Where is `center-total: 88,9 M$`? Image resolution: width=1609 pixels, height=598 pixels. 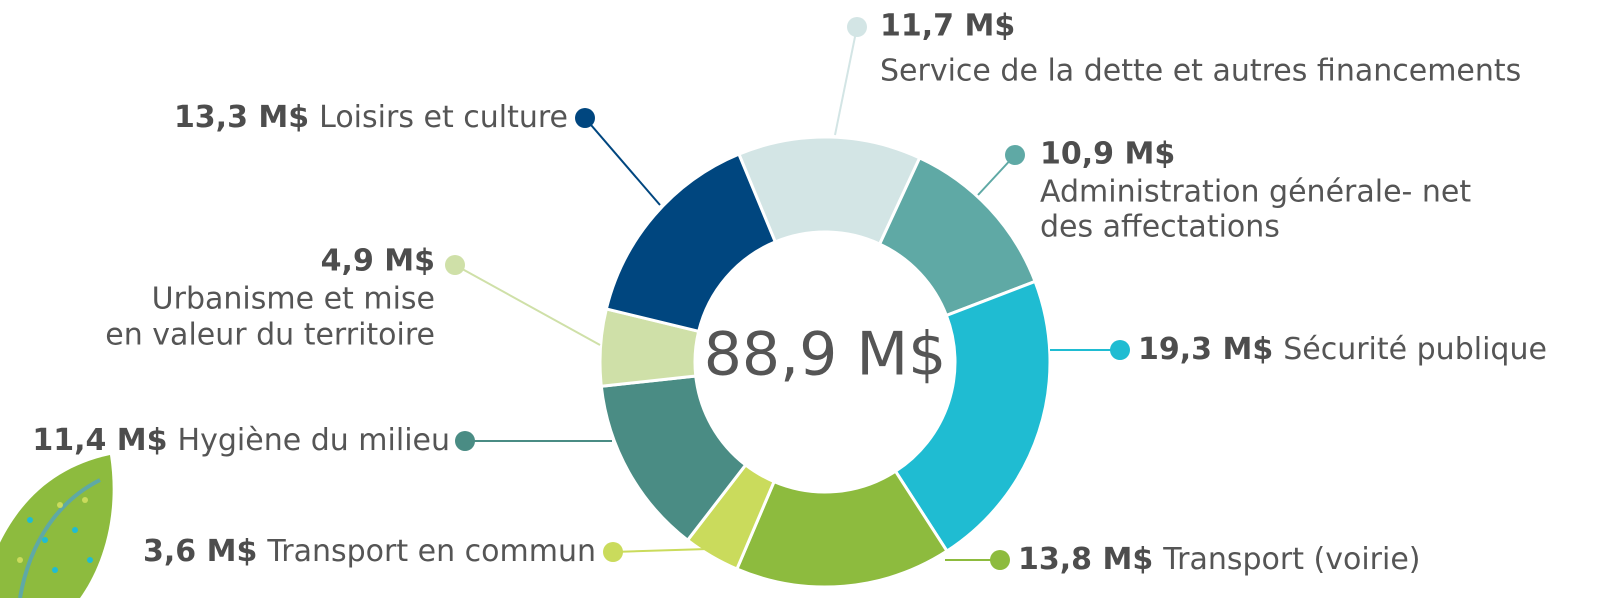
center-total: 88,9 M$ is located at coordinates (825, 355).